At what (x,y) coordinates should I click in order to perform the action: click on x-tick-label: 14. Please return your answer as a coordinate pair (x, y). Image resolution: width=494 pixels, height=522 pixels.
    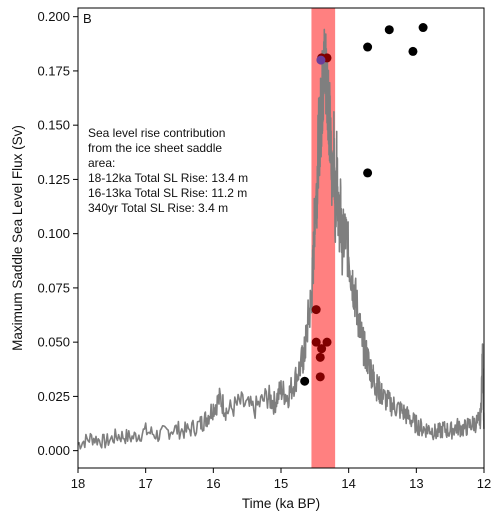
    Looking at the image, I should click on (348, 483).